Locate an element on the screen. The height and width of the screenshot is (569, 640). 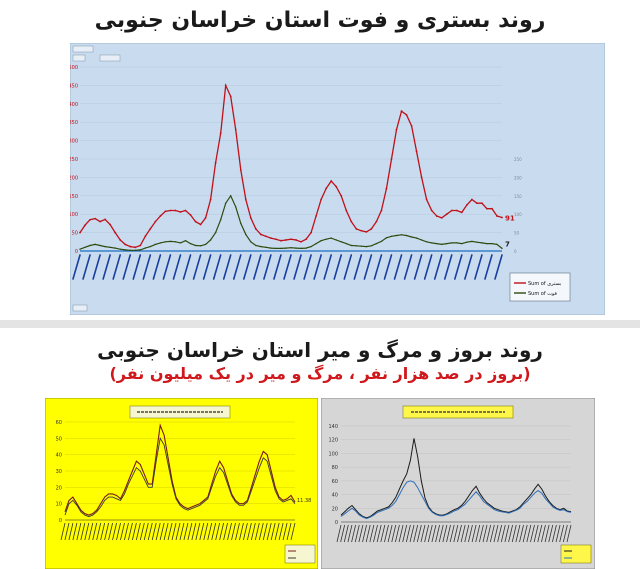
y2-tick-label: 250 is located at coordinates (518, 159).